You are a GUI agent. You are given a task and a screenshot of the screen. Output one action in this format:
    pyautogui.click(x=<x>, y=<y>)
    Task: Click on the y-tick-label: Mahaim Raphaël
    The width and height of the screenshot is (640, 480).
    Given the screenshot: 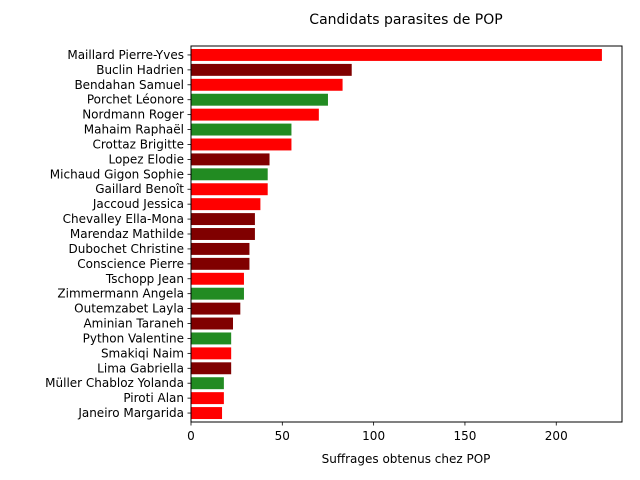 What is the action you would take?
    pyautogui.click(x=134, y=130)
    